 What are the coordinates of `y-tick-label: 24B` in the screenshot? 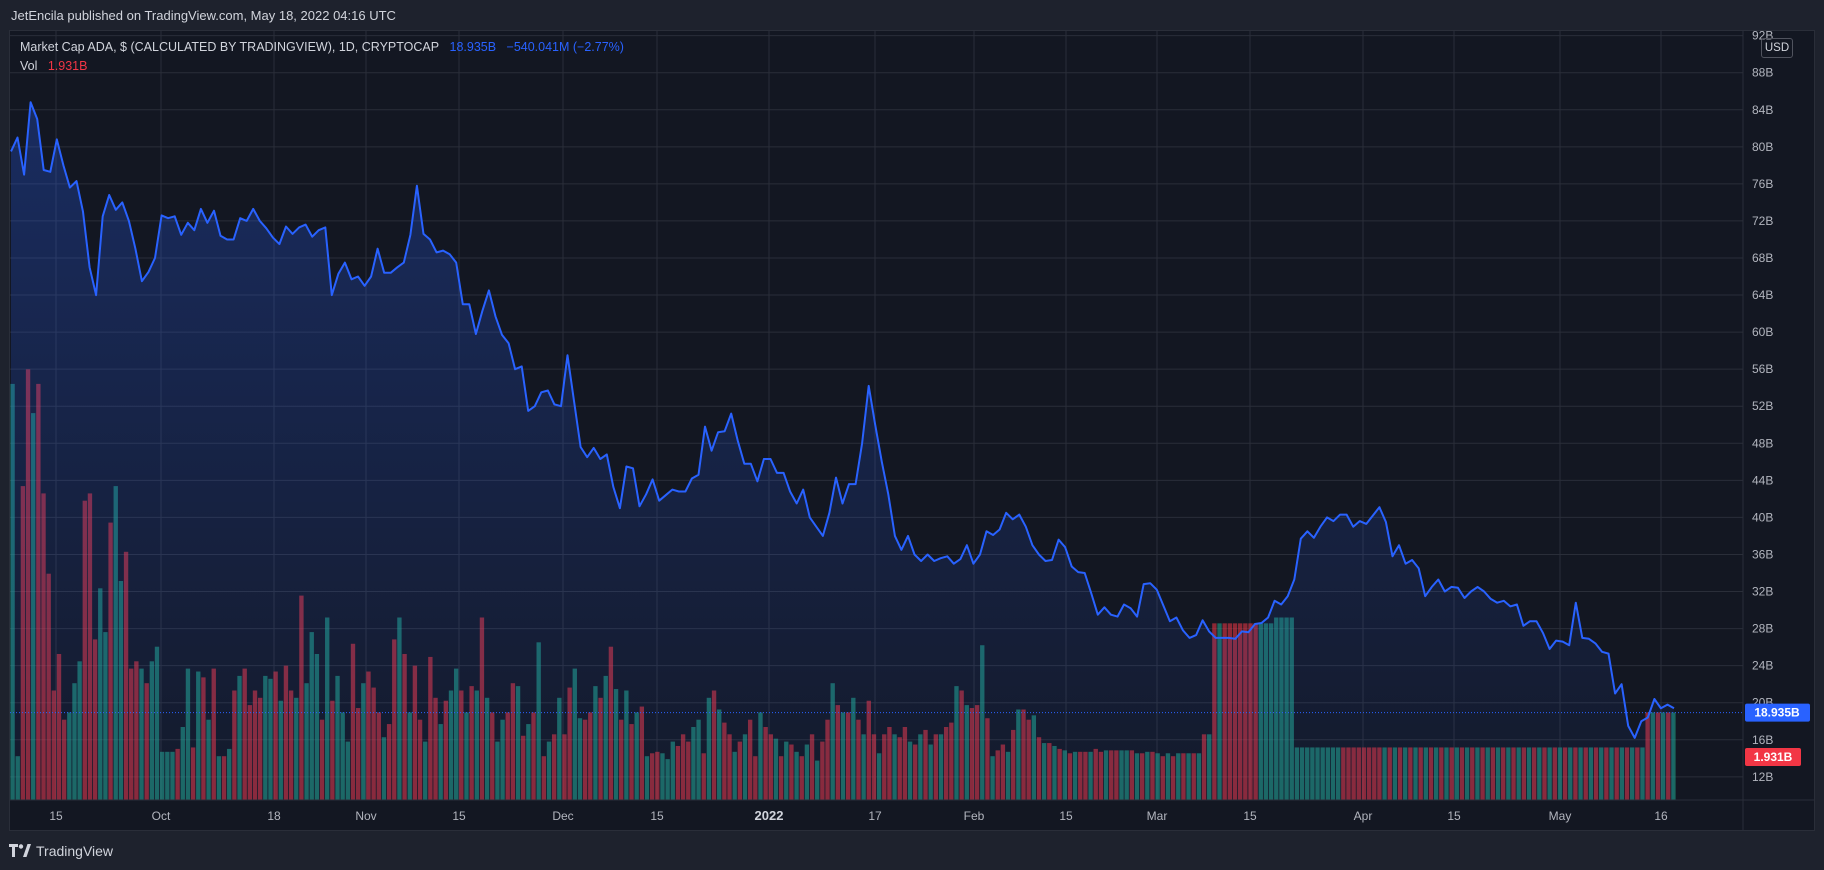 It's located at (1762, 666).